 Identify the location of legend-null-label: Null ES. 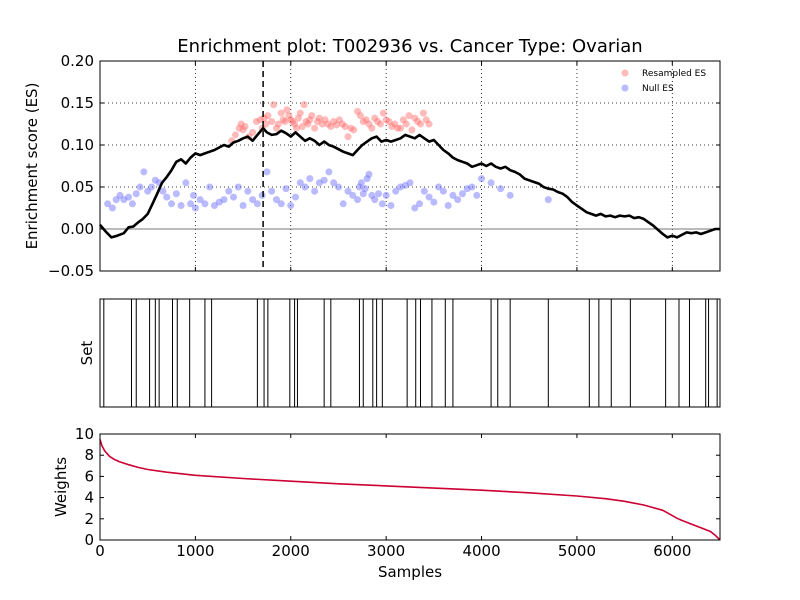
(658, 89).